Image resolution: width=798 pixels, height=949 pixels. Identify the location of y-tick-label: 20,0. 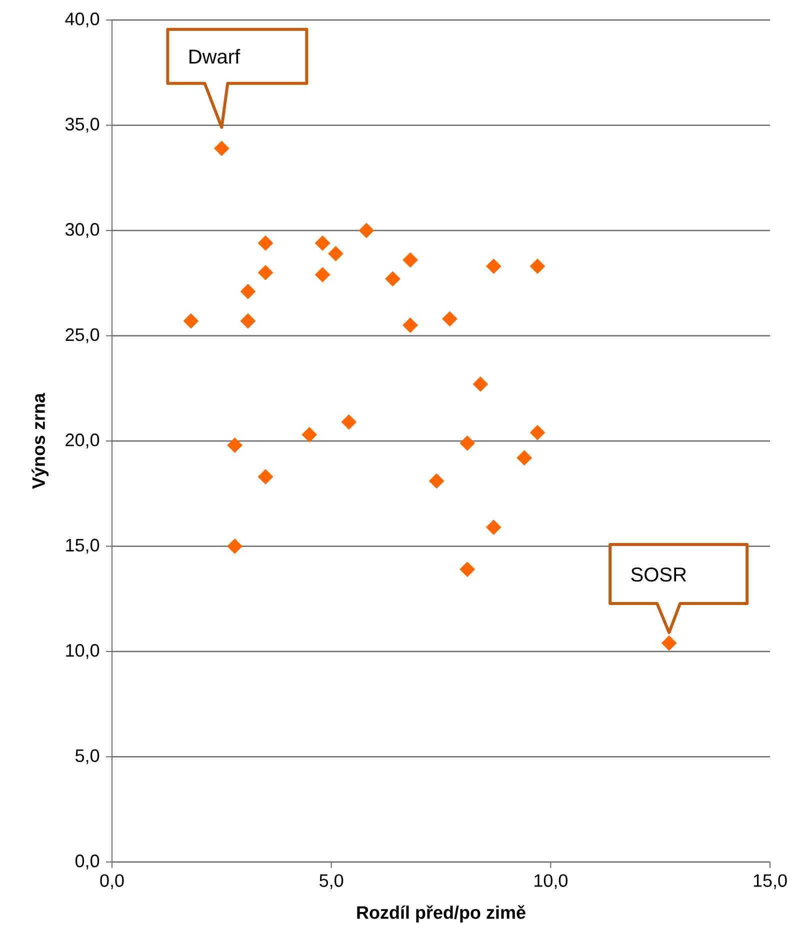
(83, 441).